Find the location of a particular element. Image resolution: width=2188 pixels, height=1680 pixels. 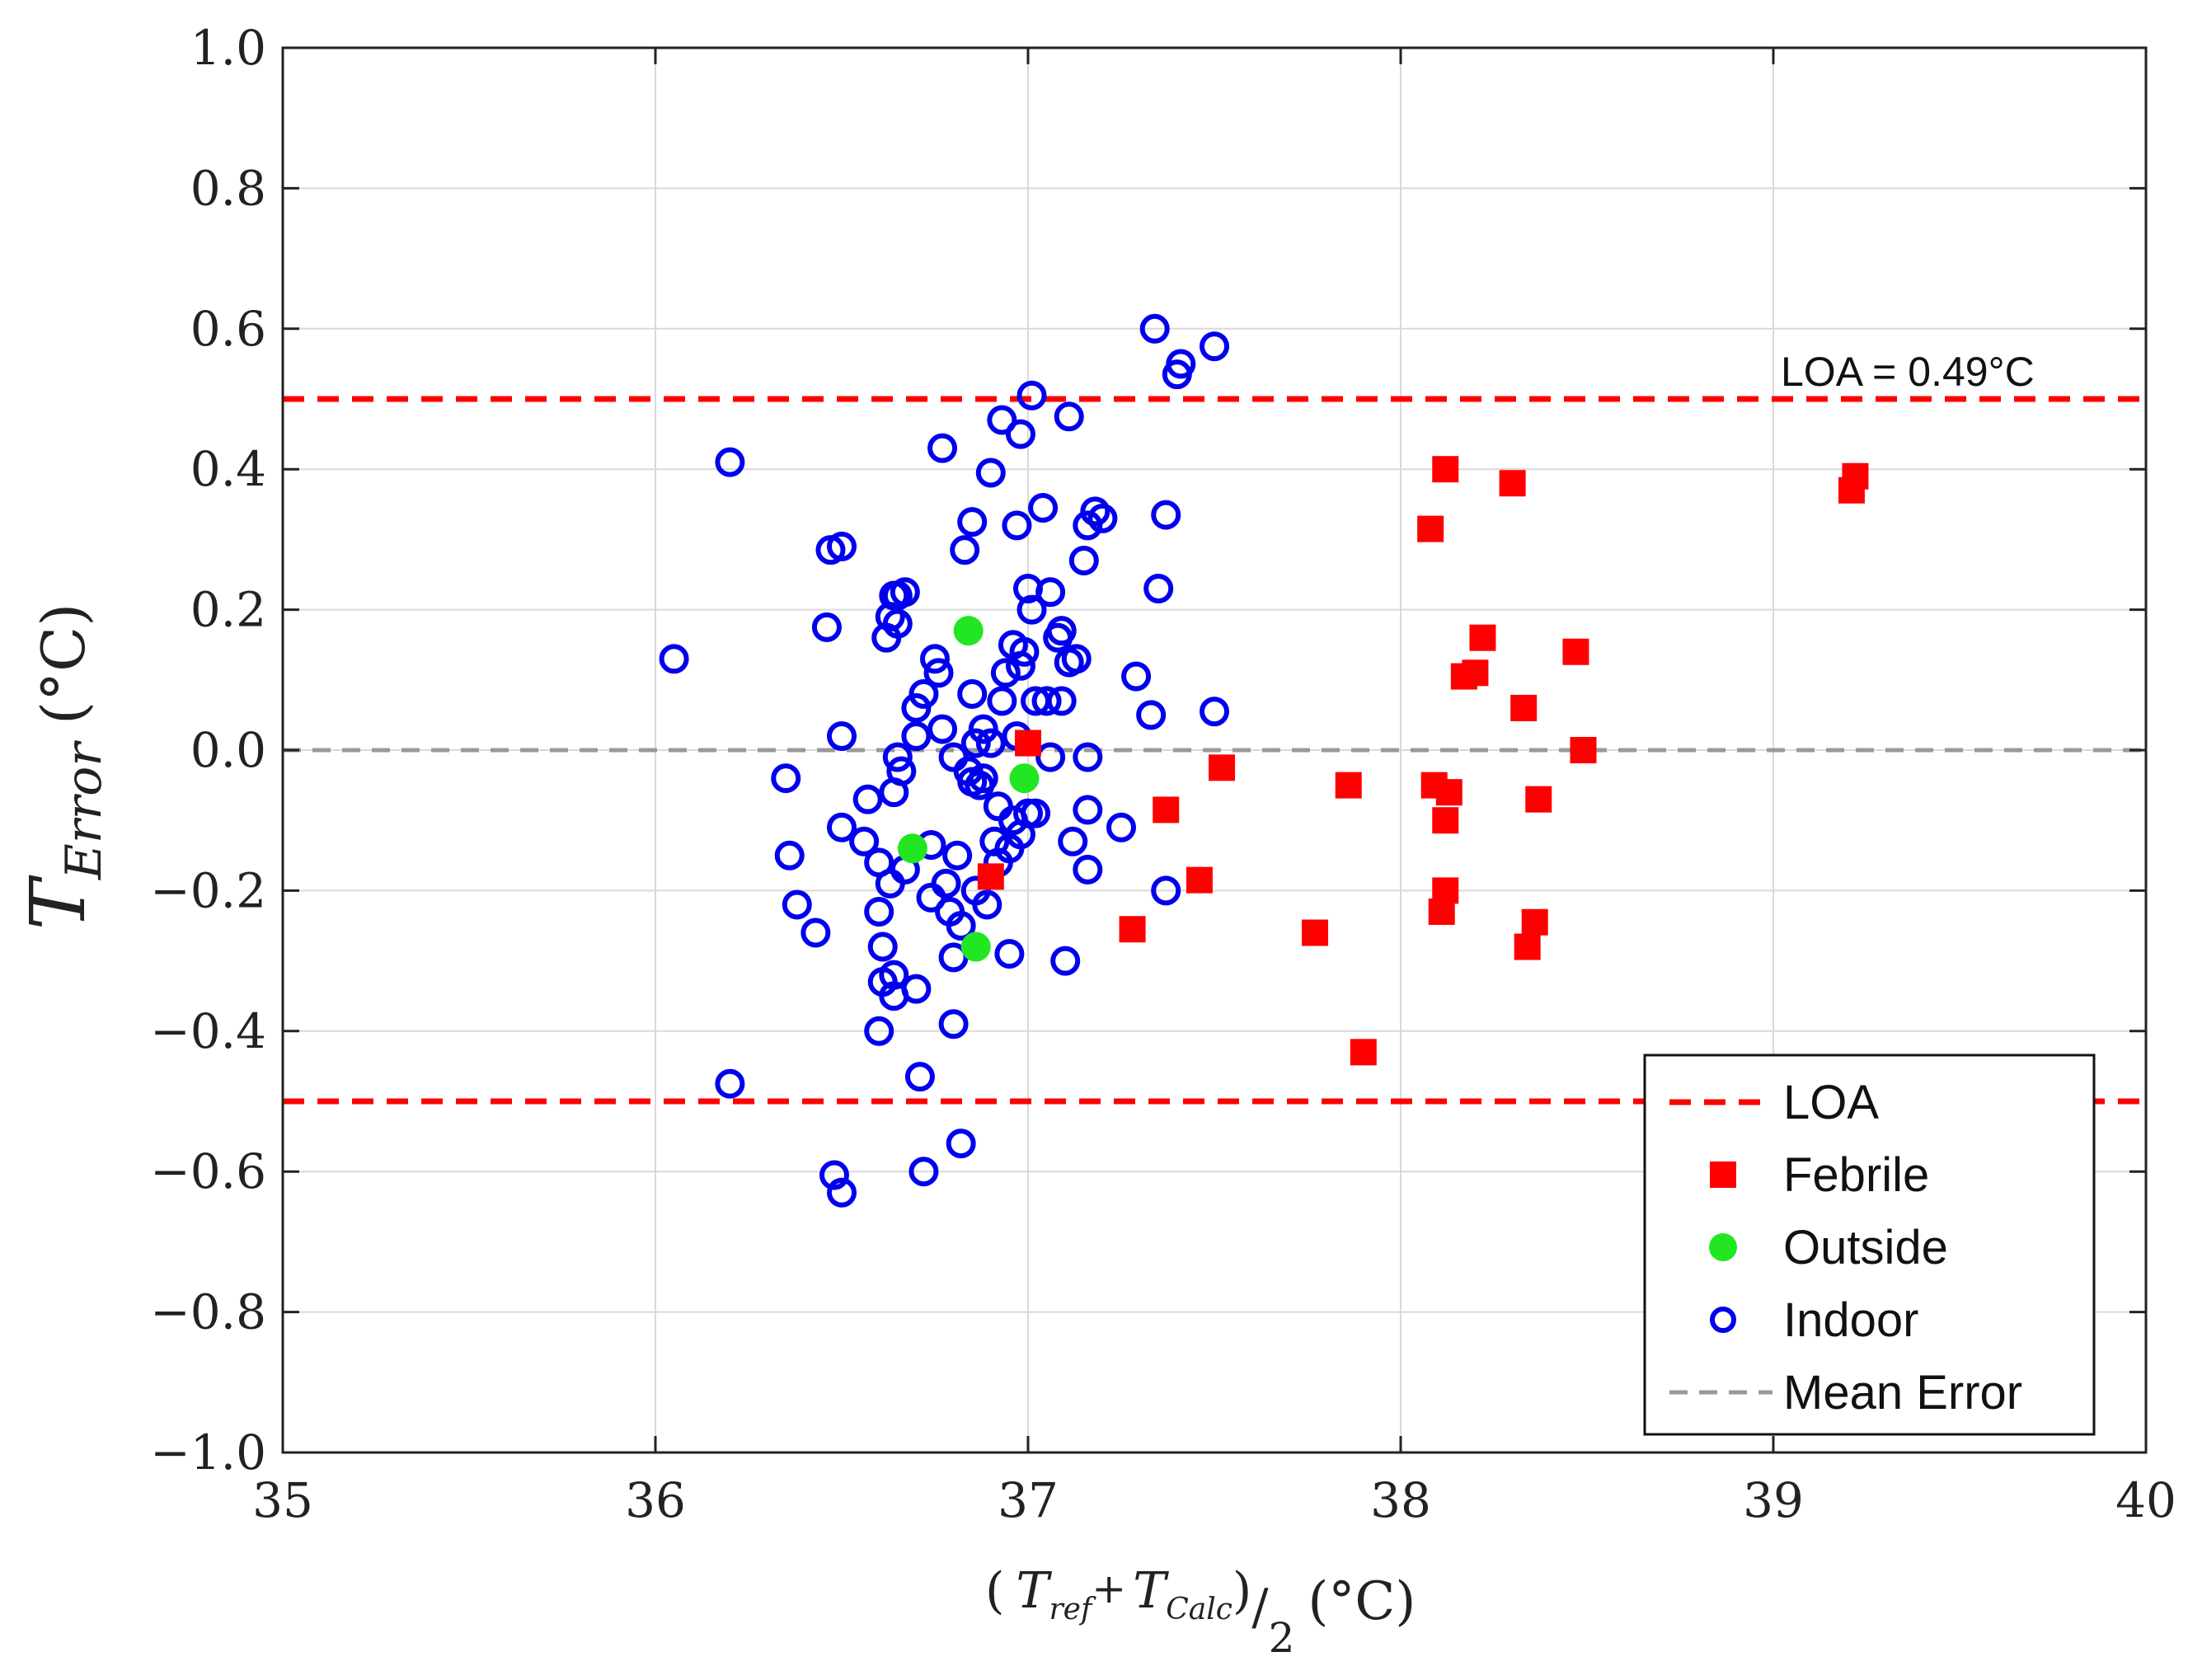

svg-text:(Tref+TCalc)/2(°C): (Tref+ TCalc)/2(°C) is located at coordinates (1200, 1612).